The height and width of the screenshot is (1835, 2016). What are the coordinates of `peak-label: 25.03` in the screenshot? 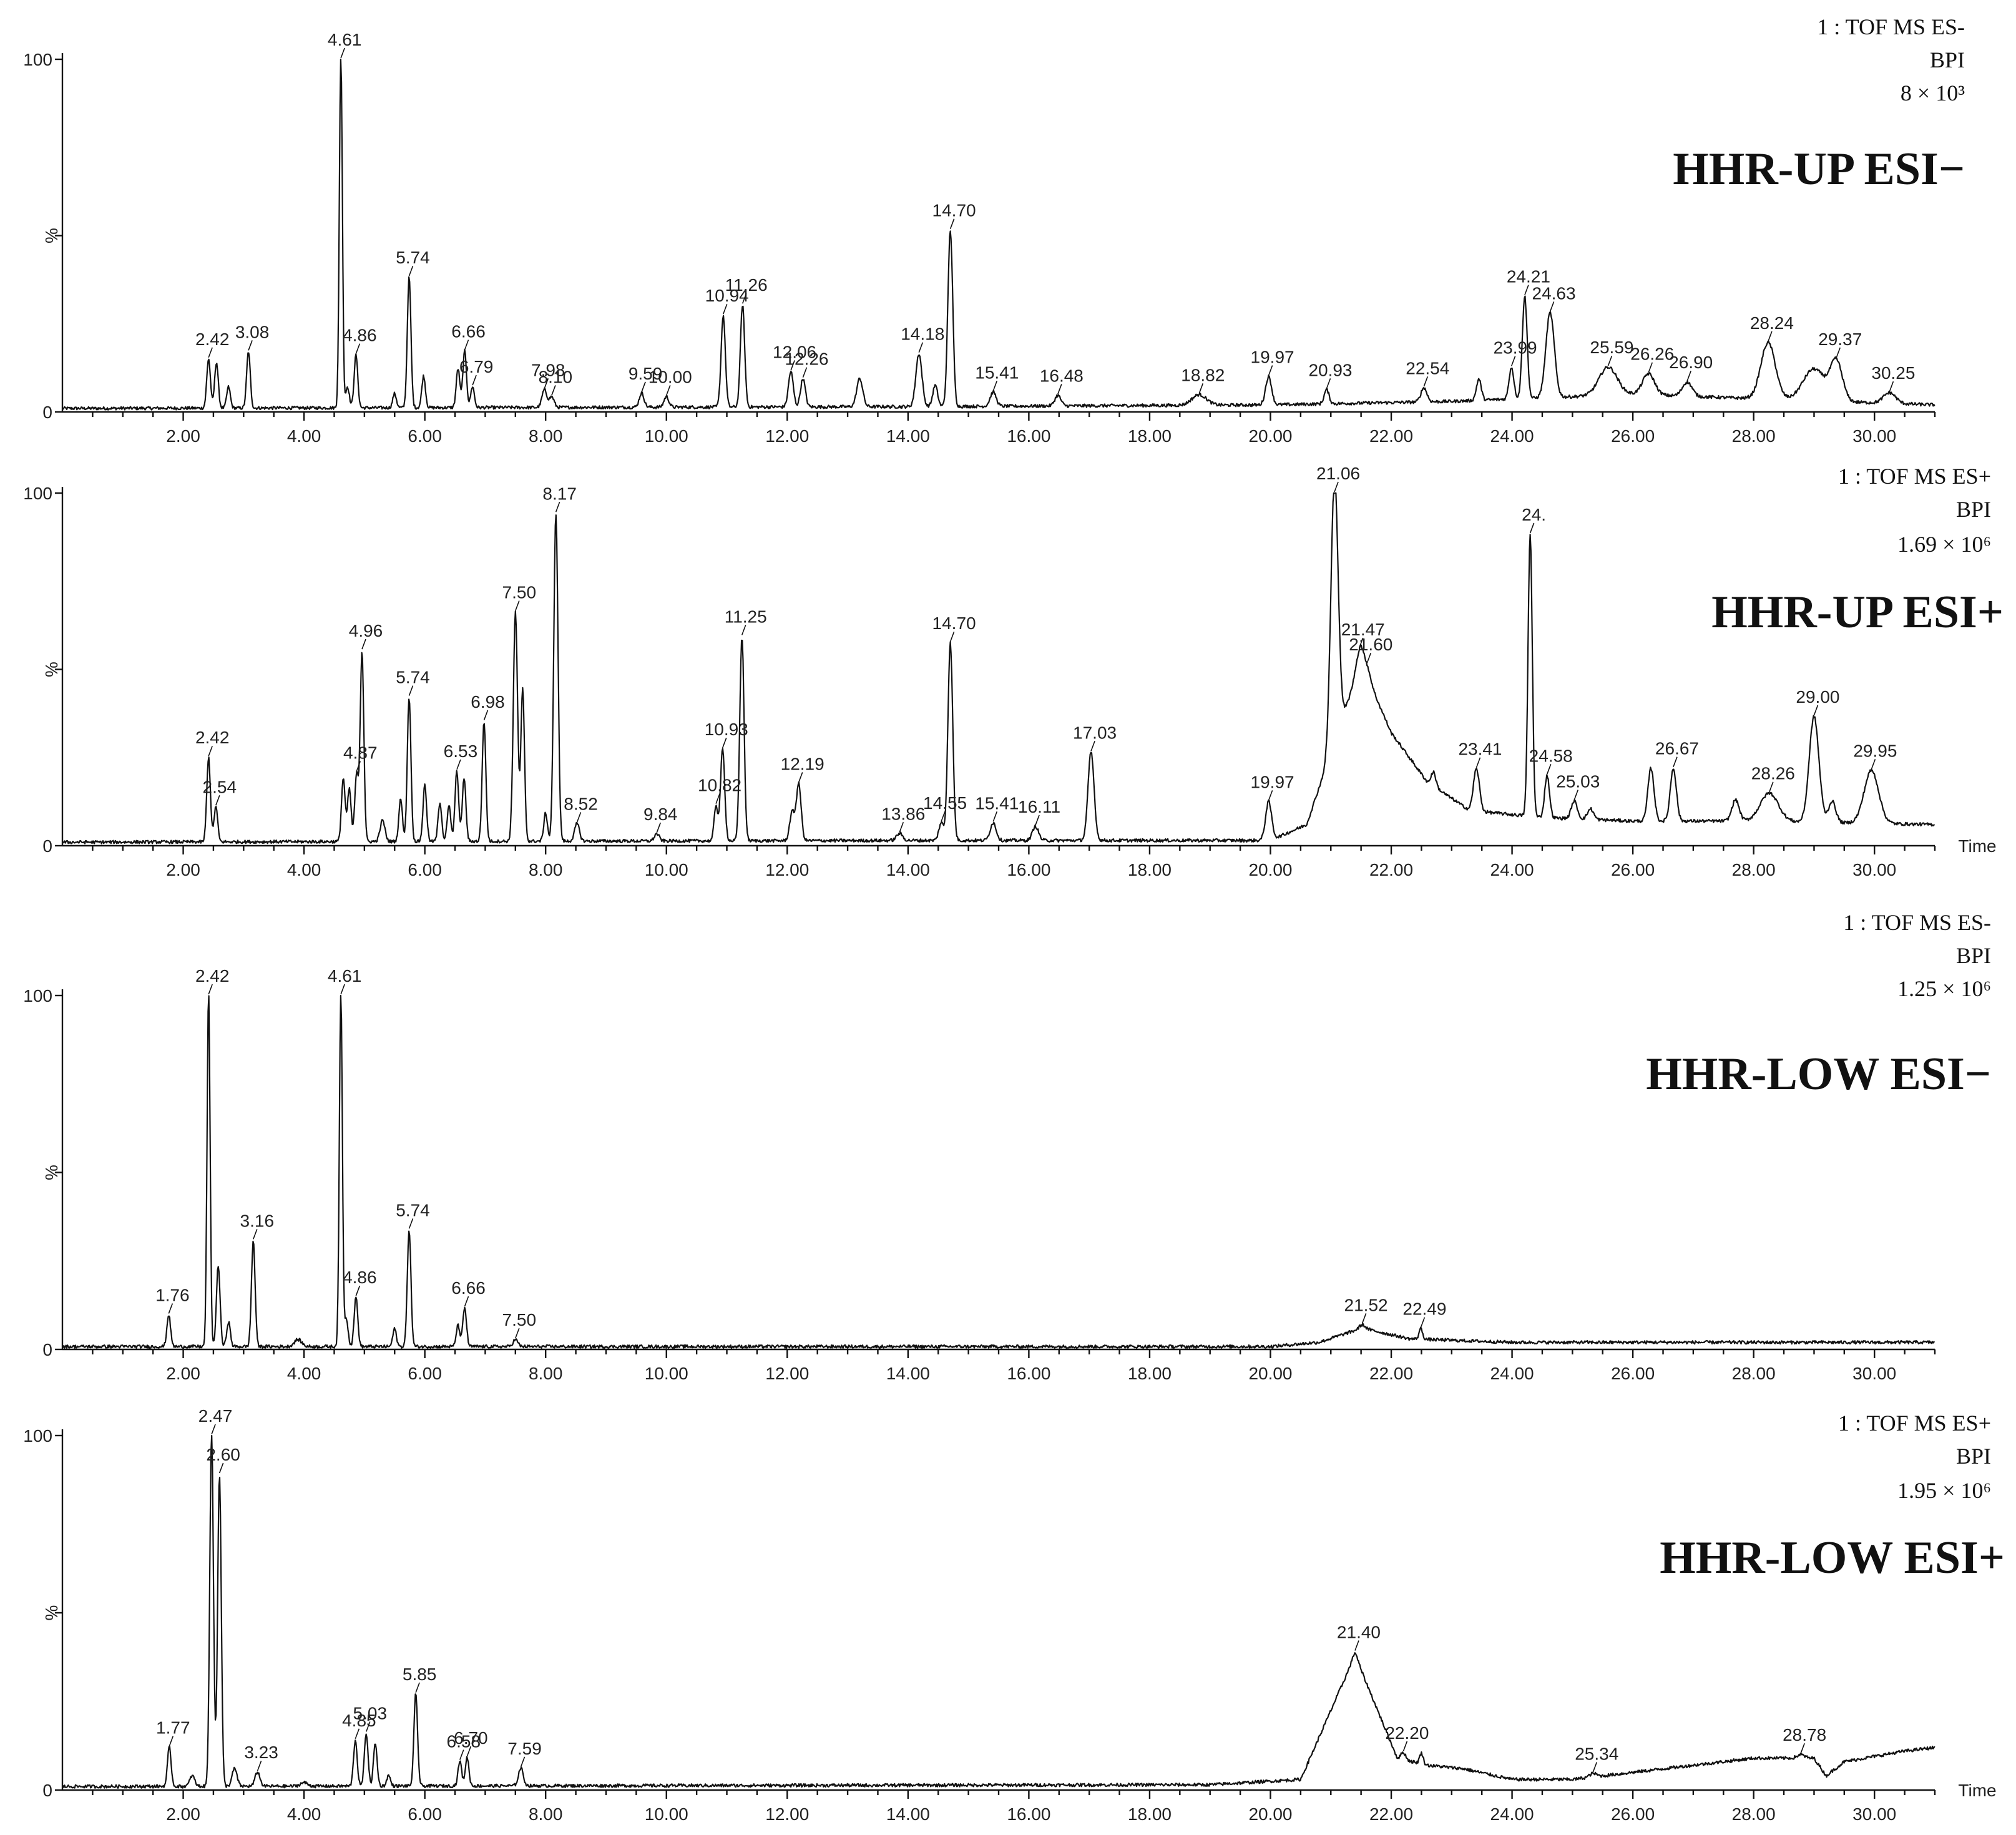 It's located at (1578, 781).